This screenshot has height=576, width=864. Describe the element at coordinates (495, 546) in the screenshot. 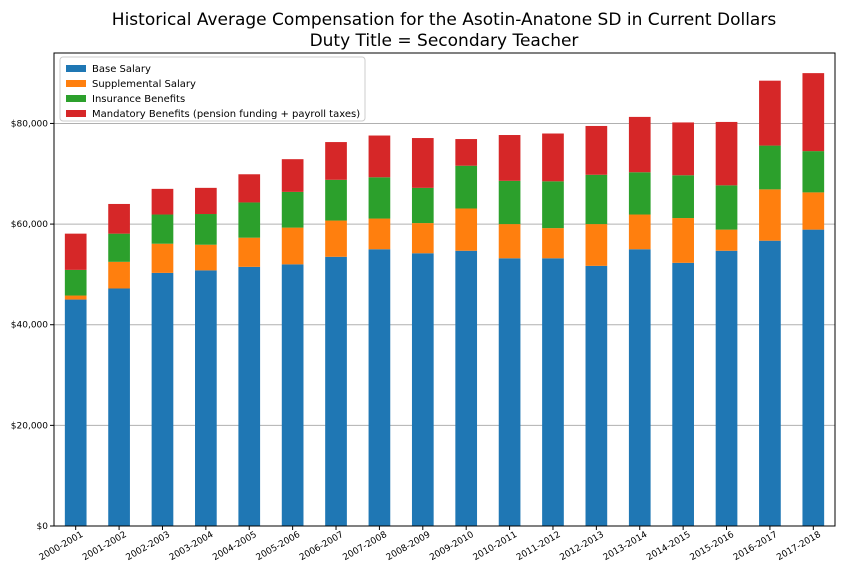

I see `x-tick-label: 2010-2011` at that location.